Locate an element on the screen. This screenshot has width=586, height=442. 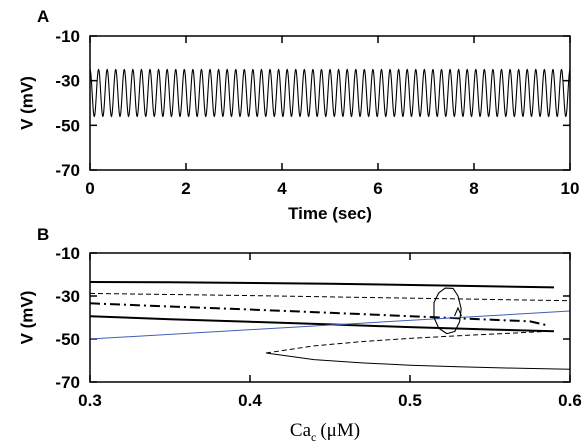
x-tick-label: 0.6 is located at coordinates (570, 400).